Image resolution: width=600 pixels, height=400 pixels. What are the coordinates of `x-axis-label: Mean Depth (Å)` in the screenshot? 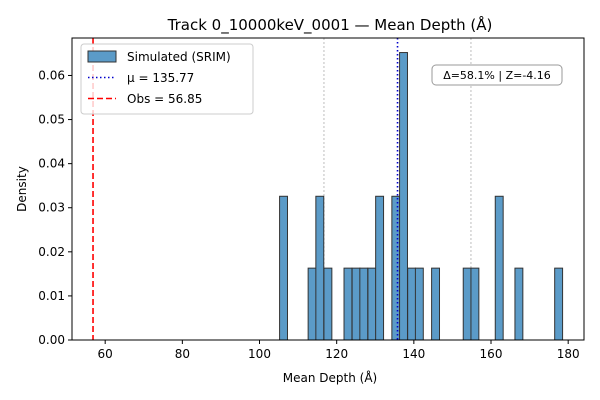 It's located at (330, 377).